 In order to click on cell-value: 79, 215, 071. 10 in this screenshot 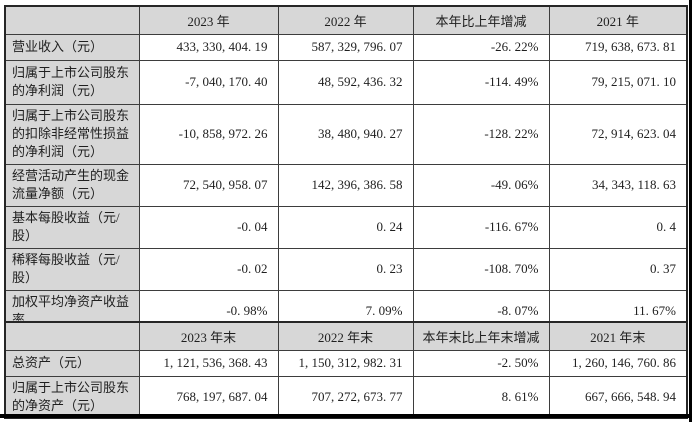, I will do `click(618, 82)`.